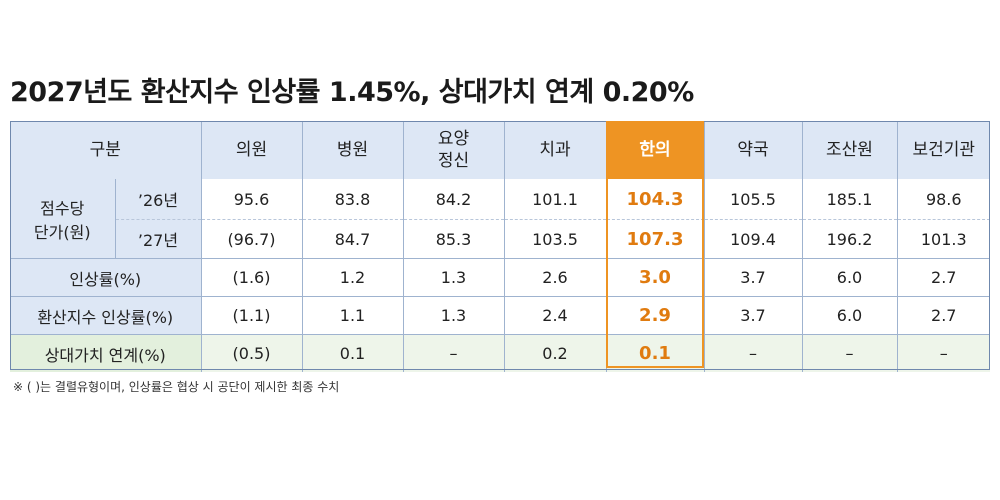 The height and width of the screenshot is (500, 1000). What do you see at coordinates (252, 239) in the screenshot?
I see `cell: (96.7)` at bounding box center [252, 239].